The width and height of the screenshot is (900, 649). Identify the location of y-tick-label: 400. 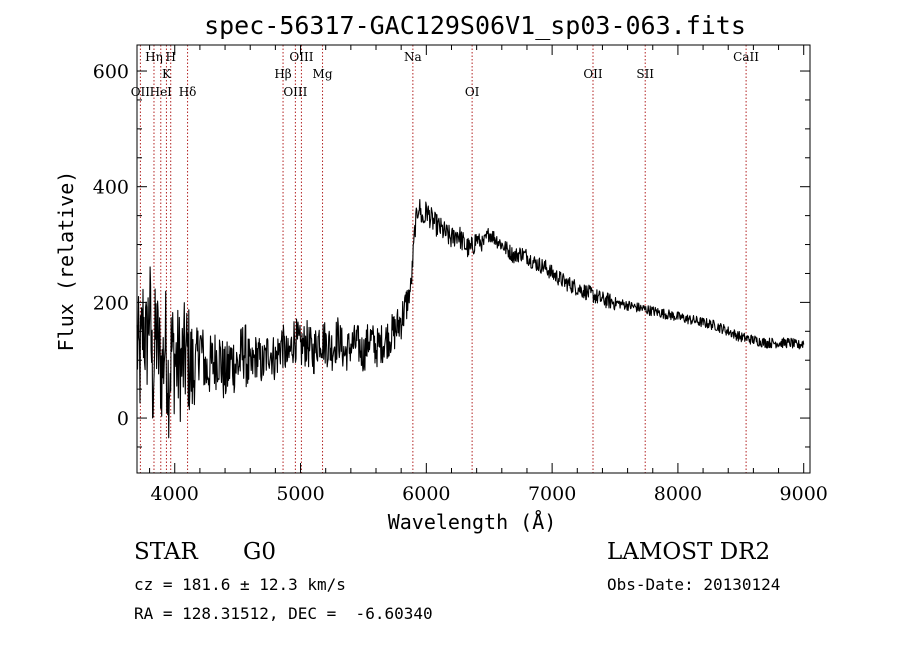
(111, 188).